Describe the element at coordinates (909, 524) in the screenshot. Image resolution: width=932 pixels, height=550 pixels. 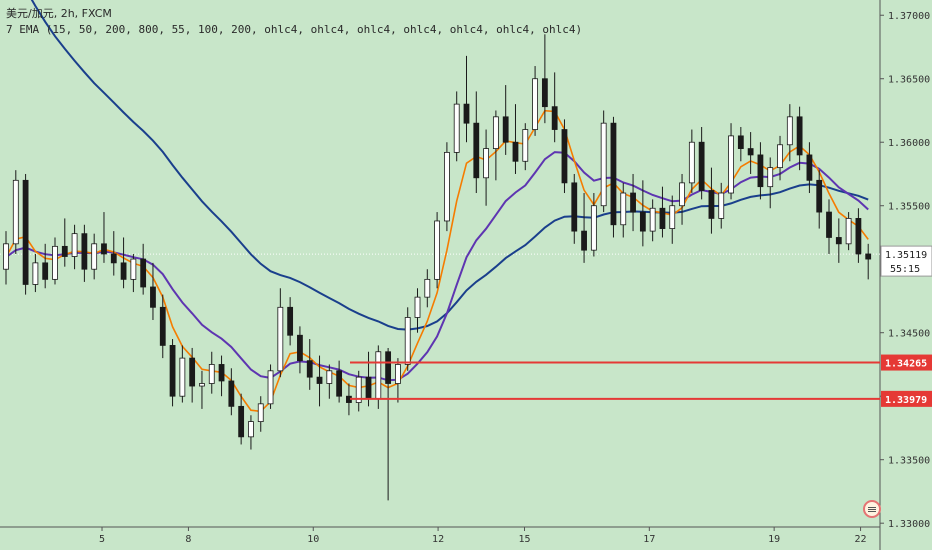
I see `y-tick-label: 1.33000` at that location.